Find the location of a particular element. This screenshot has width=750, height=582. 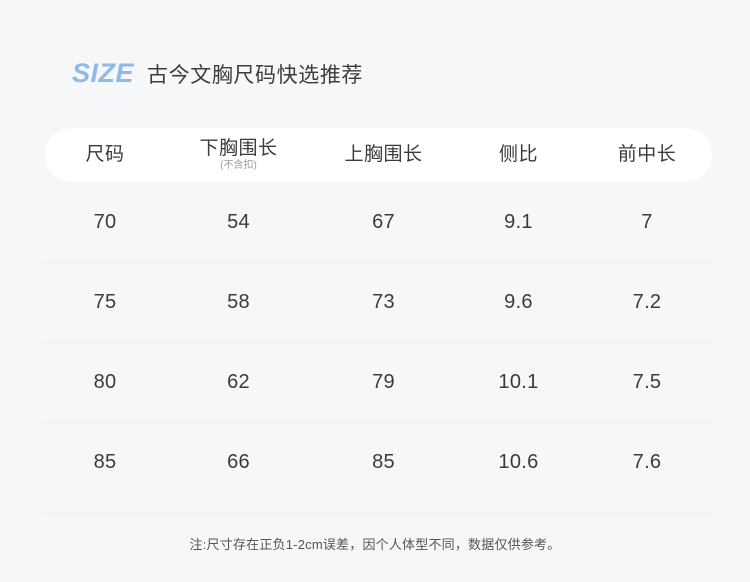

table-row: 75 58 73 9.6 7.2 is located at coordinates (378, 302).